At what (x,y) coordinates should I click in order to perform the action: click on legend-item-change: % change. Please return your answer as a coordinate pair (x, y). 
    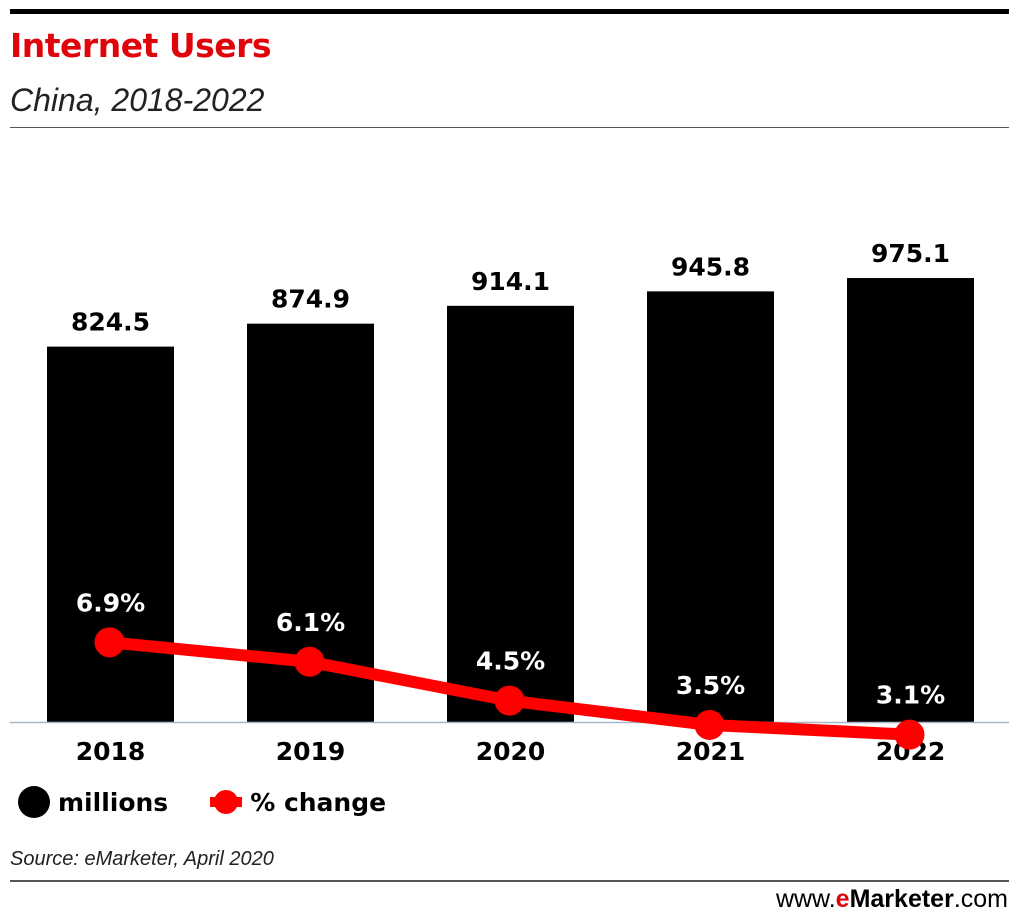
    Looking at the image, I should click on (298, 802).